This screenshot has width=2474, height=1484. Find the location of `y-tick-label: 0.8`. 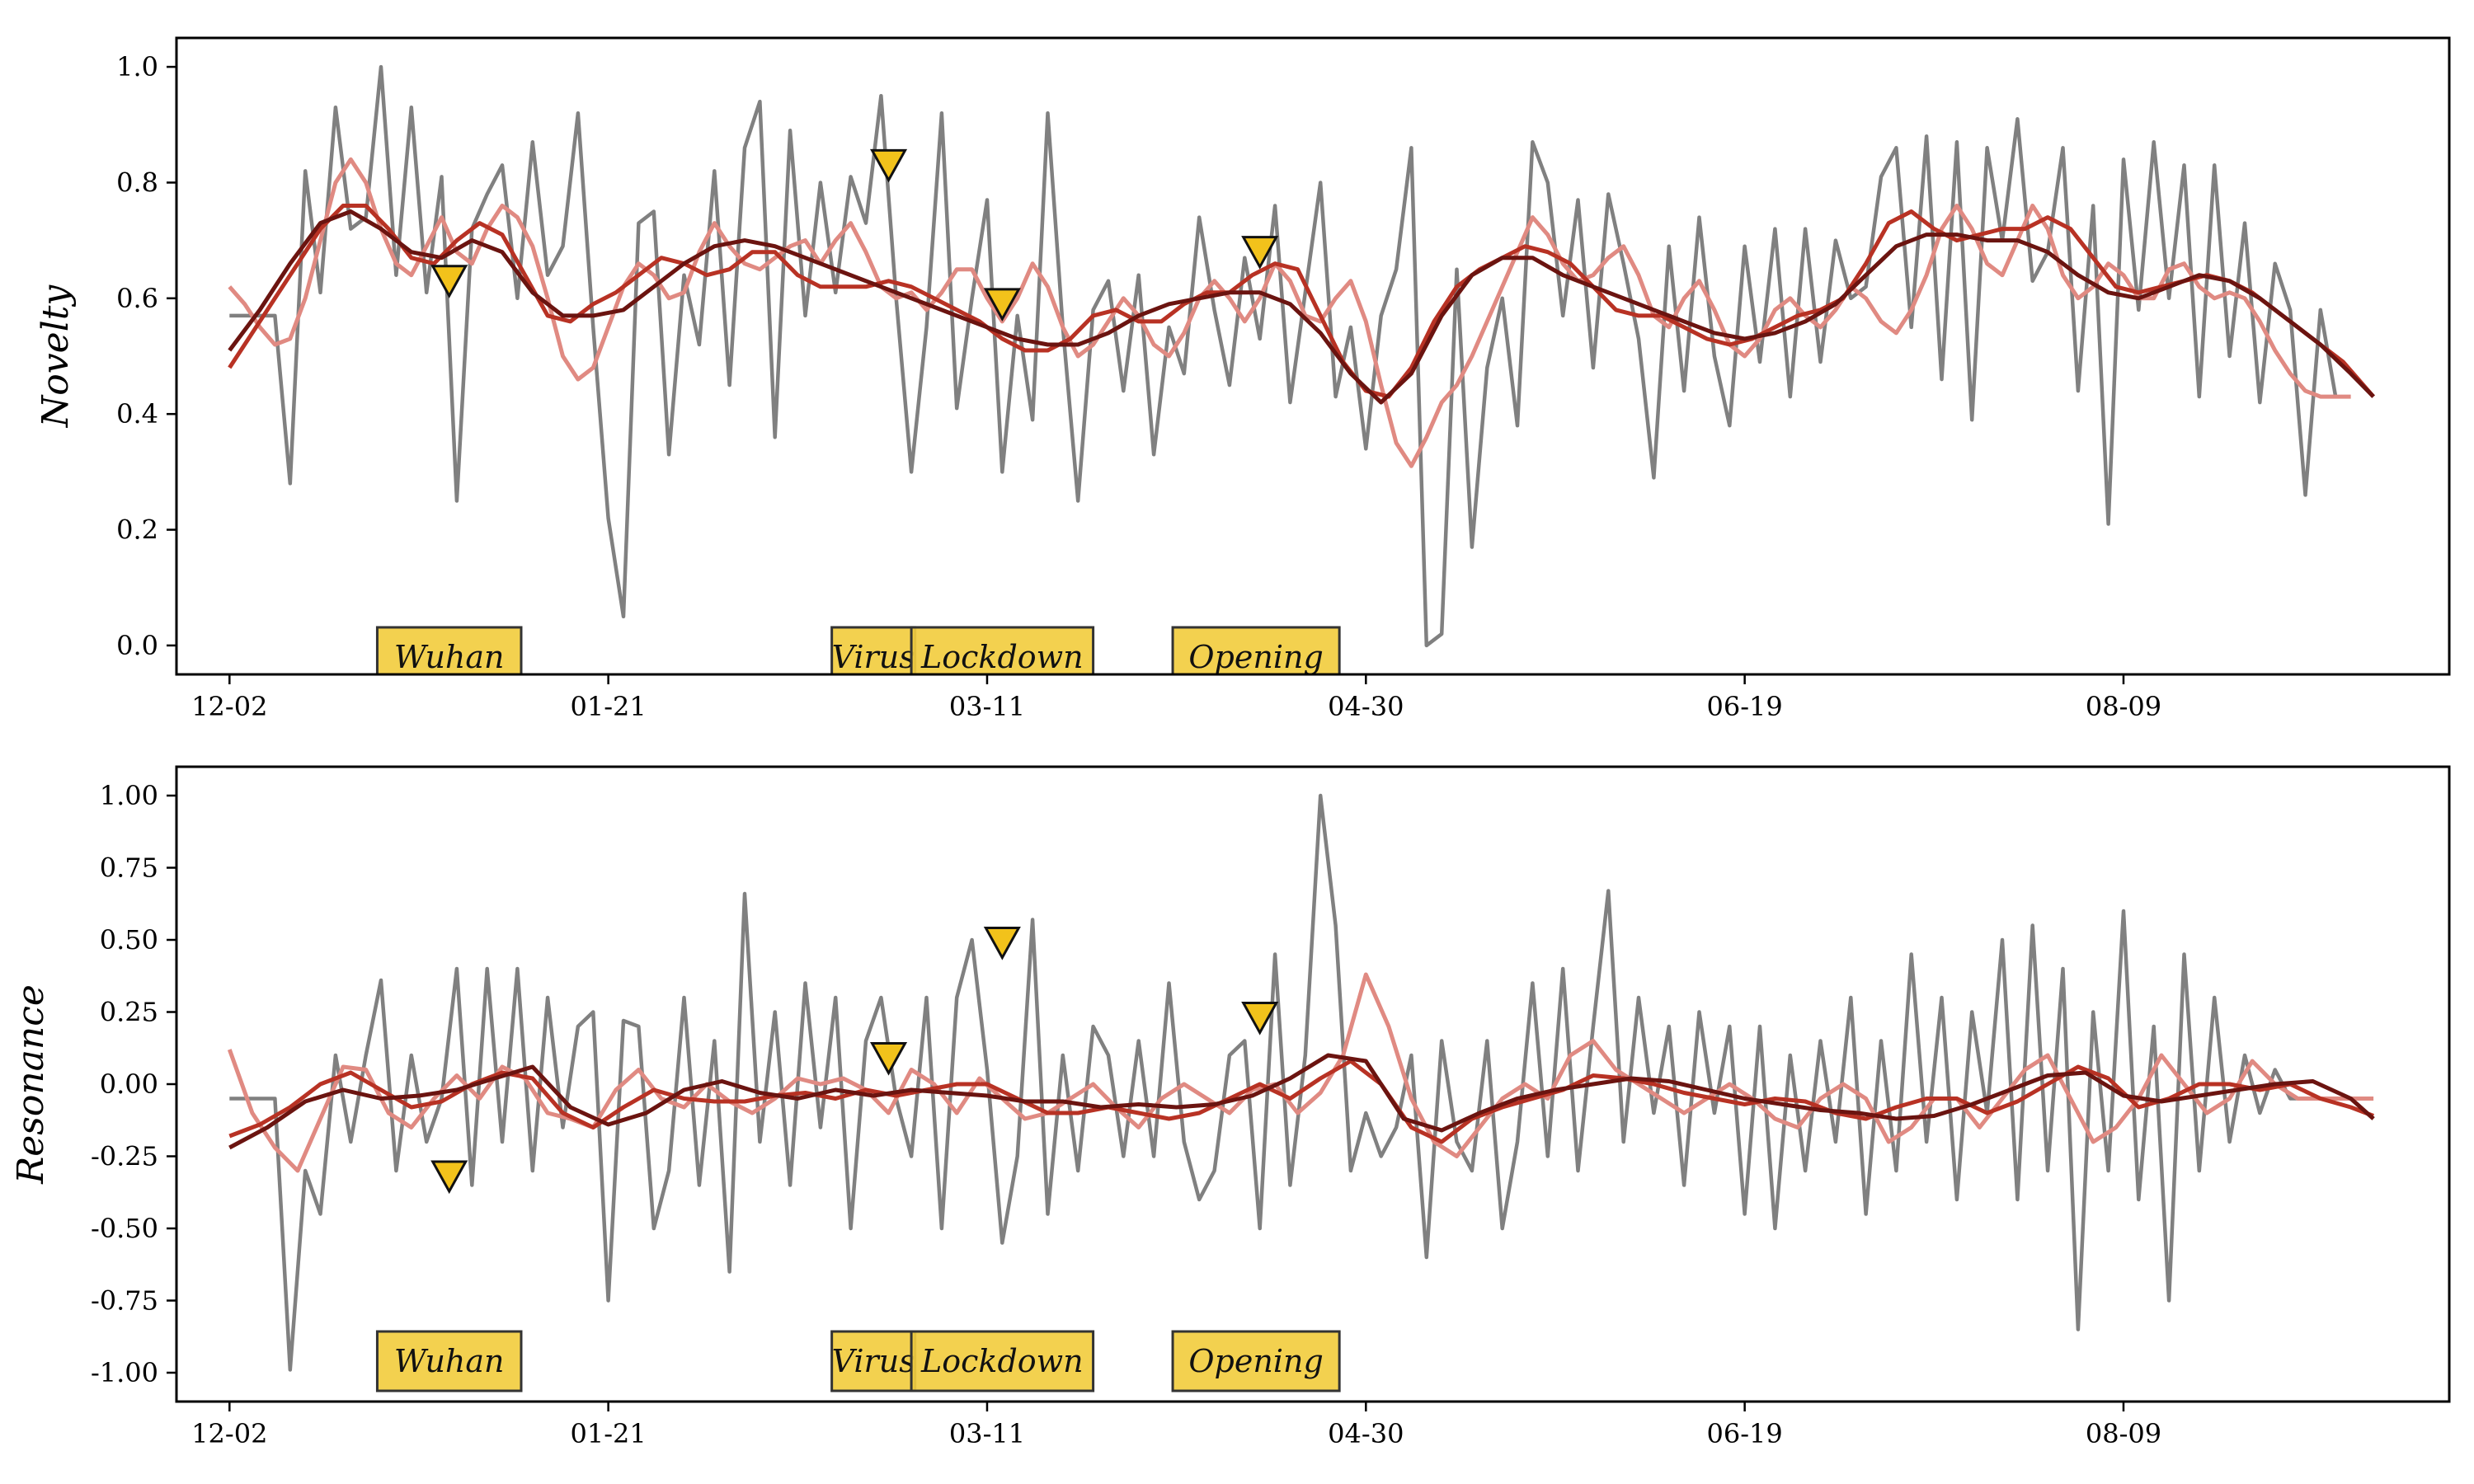

y-tick-label: 0.8 is located at coordinates (137, 182).